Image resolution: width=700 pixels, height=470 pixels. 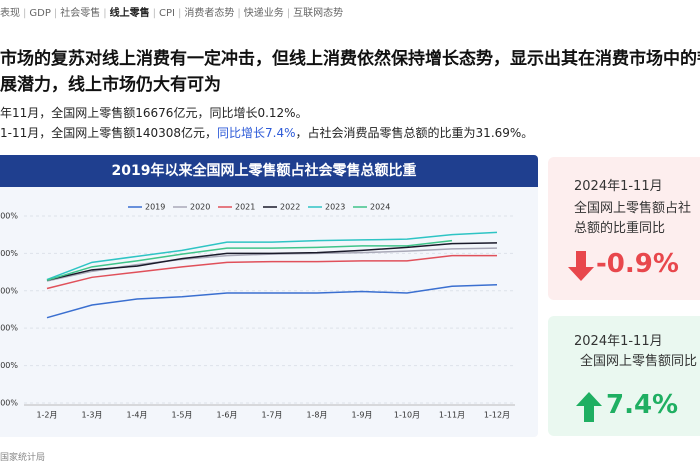 I want to click on kpi-card: 2024年1-11月全国网上零售额占社 总额的比重同比 -0.9%, so click(x=624, y=228).